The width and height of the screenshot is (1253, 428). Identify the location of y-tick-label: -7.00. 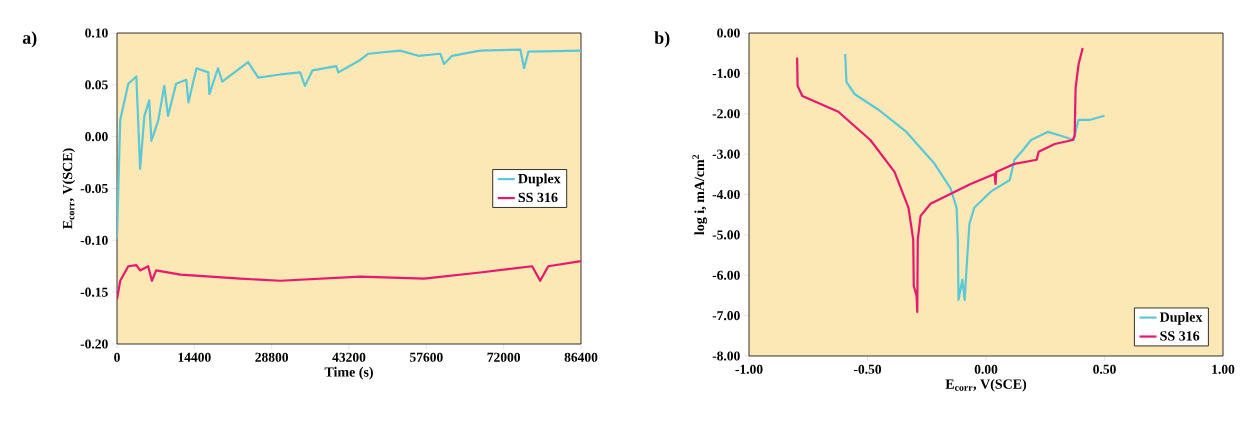
(726, 316).